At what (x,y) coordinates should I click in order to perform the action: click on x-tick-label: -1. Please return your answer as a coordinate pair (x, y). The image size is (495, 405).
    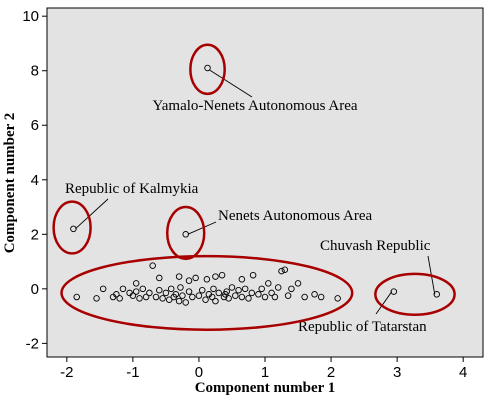
    Looking at the image, I should click on (132, 372).